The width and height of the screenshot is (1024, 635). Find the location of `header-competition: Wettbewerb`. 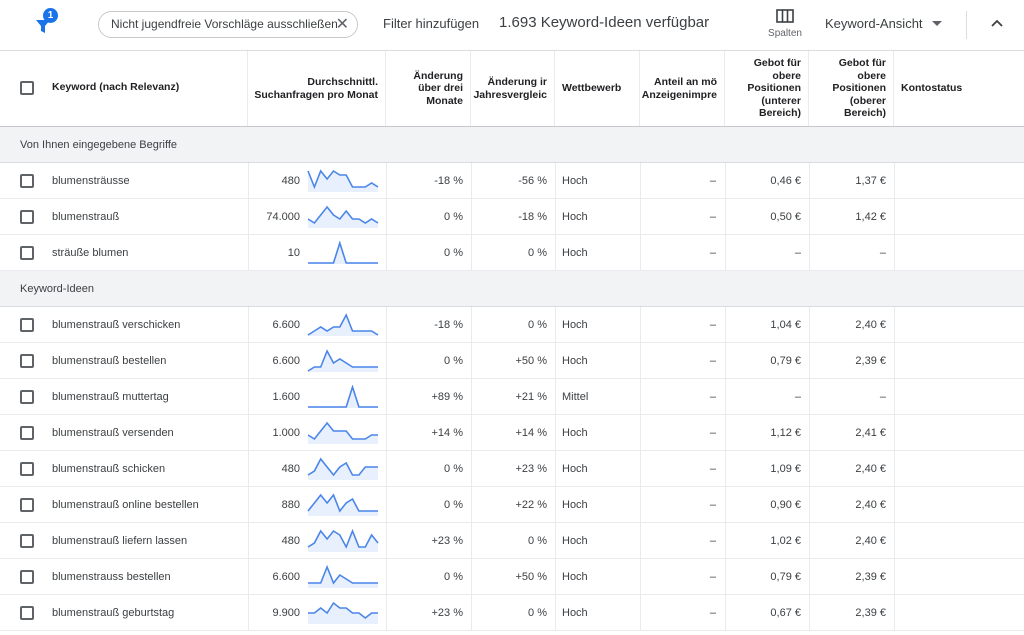

header-competition: Wettbewerb is located at coordinates (597, 88).